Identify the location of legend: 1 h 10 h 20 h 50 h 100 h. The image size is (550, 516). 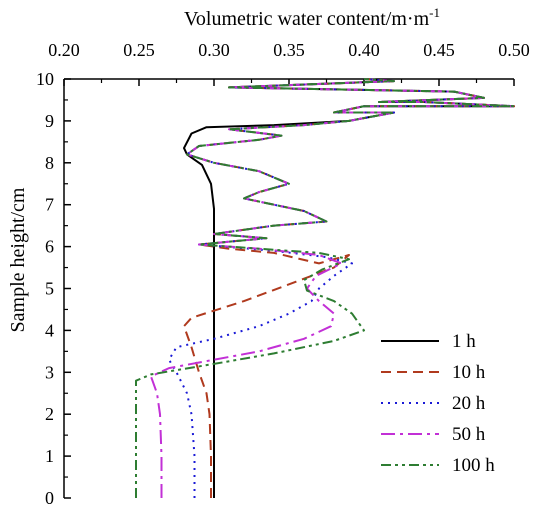
(438, 403).